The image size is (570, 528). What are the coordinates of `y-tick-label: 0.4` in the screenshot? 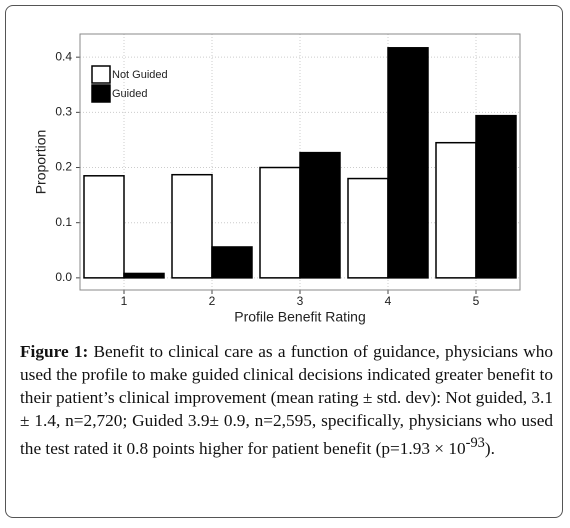 It's located at (63, 56).